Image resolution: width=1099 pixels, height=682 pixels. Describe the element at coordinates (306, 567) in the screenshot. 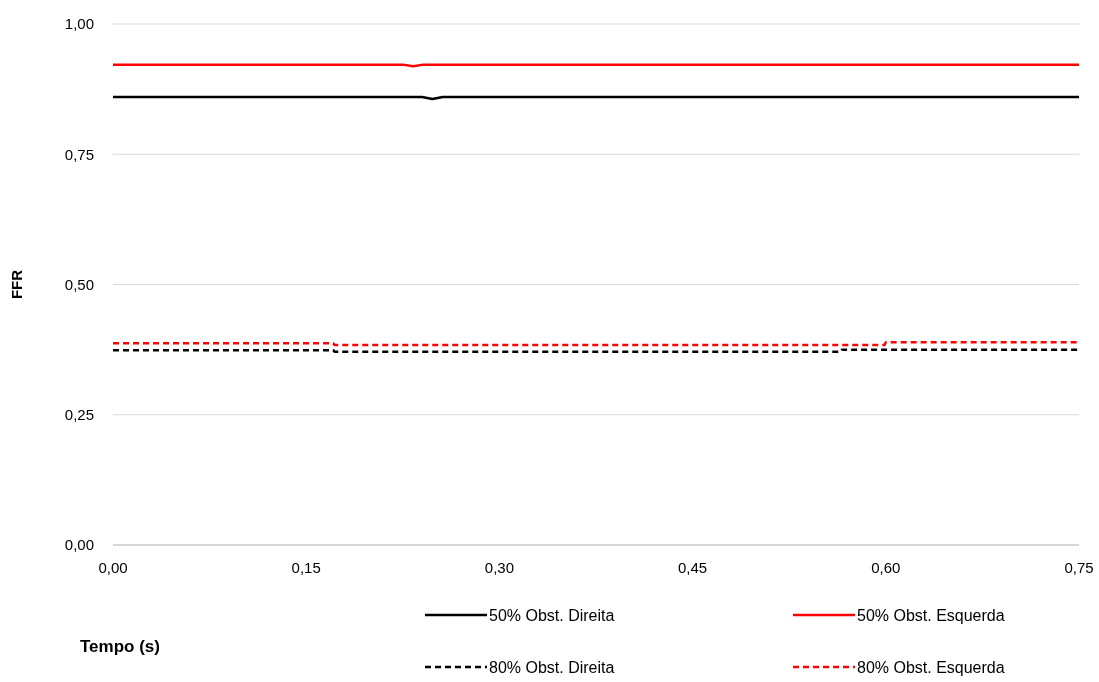

I see `x-tick-label: 0,15` at that location.